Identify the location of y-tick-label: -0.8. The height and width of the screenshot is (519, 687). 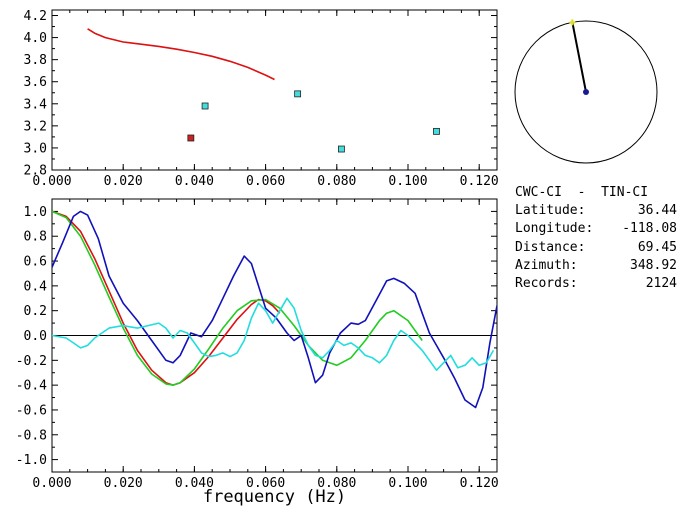
(31, 435).